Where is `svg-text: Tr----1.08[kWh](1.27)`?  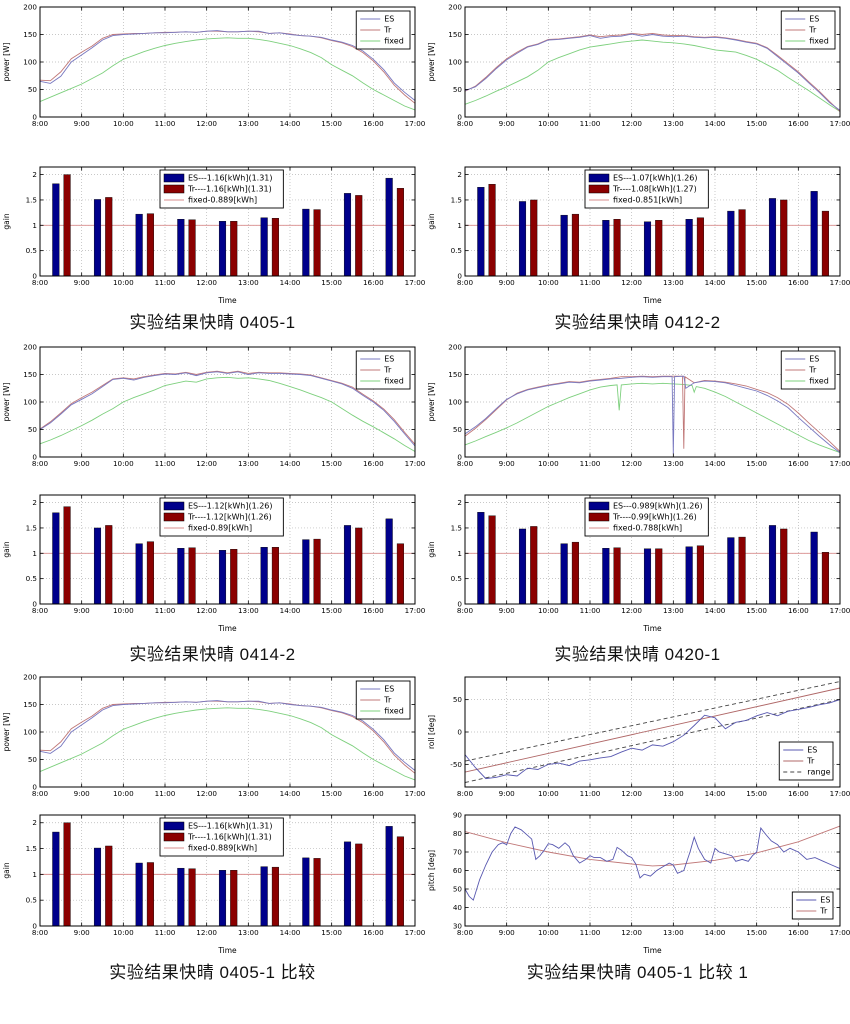
svg-text: Tr----1.08[kWh](1.27) is located at coordinates (654, 189).